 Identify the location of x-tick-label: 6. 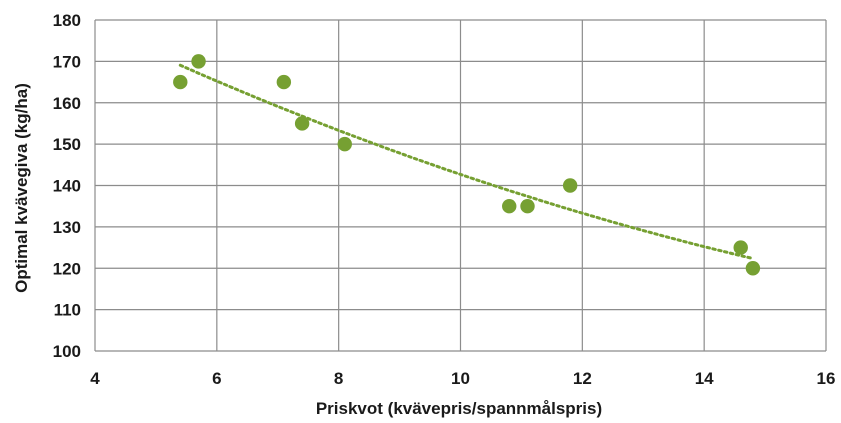
(216, 378).